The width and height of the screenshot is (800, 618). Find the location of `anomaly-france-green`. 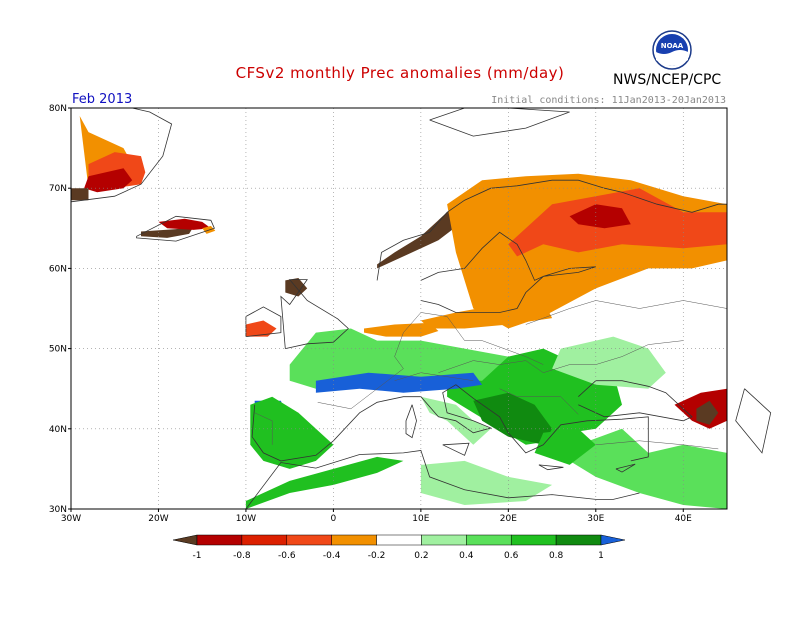

anomaly-france-green is located at coordinates (399, 358).